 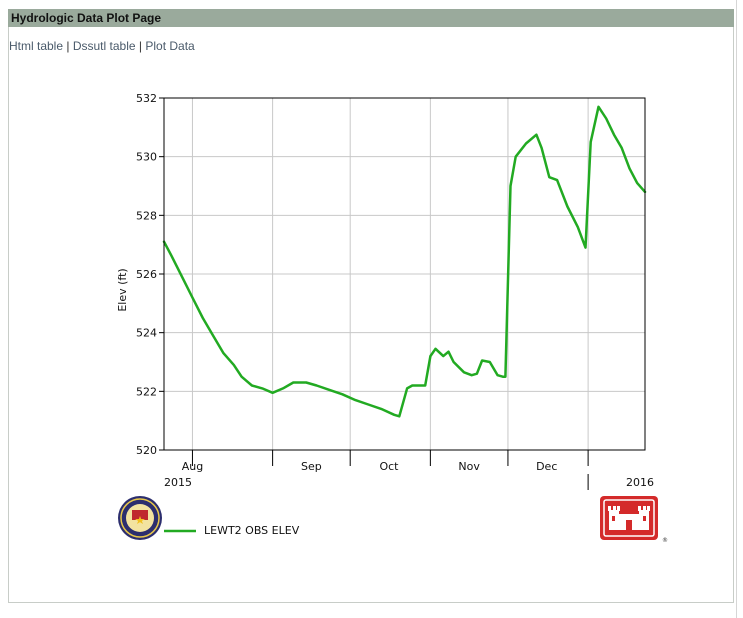 What do you see at coordinates (371, 18) in the screenshot?
I see `page-title: Hydrologic Data Plot Page` at bounding box center [371, 18].